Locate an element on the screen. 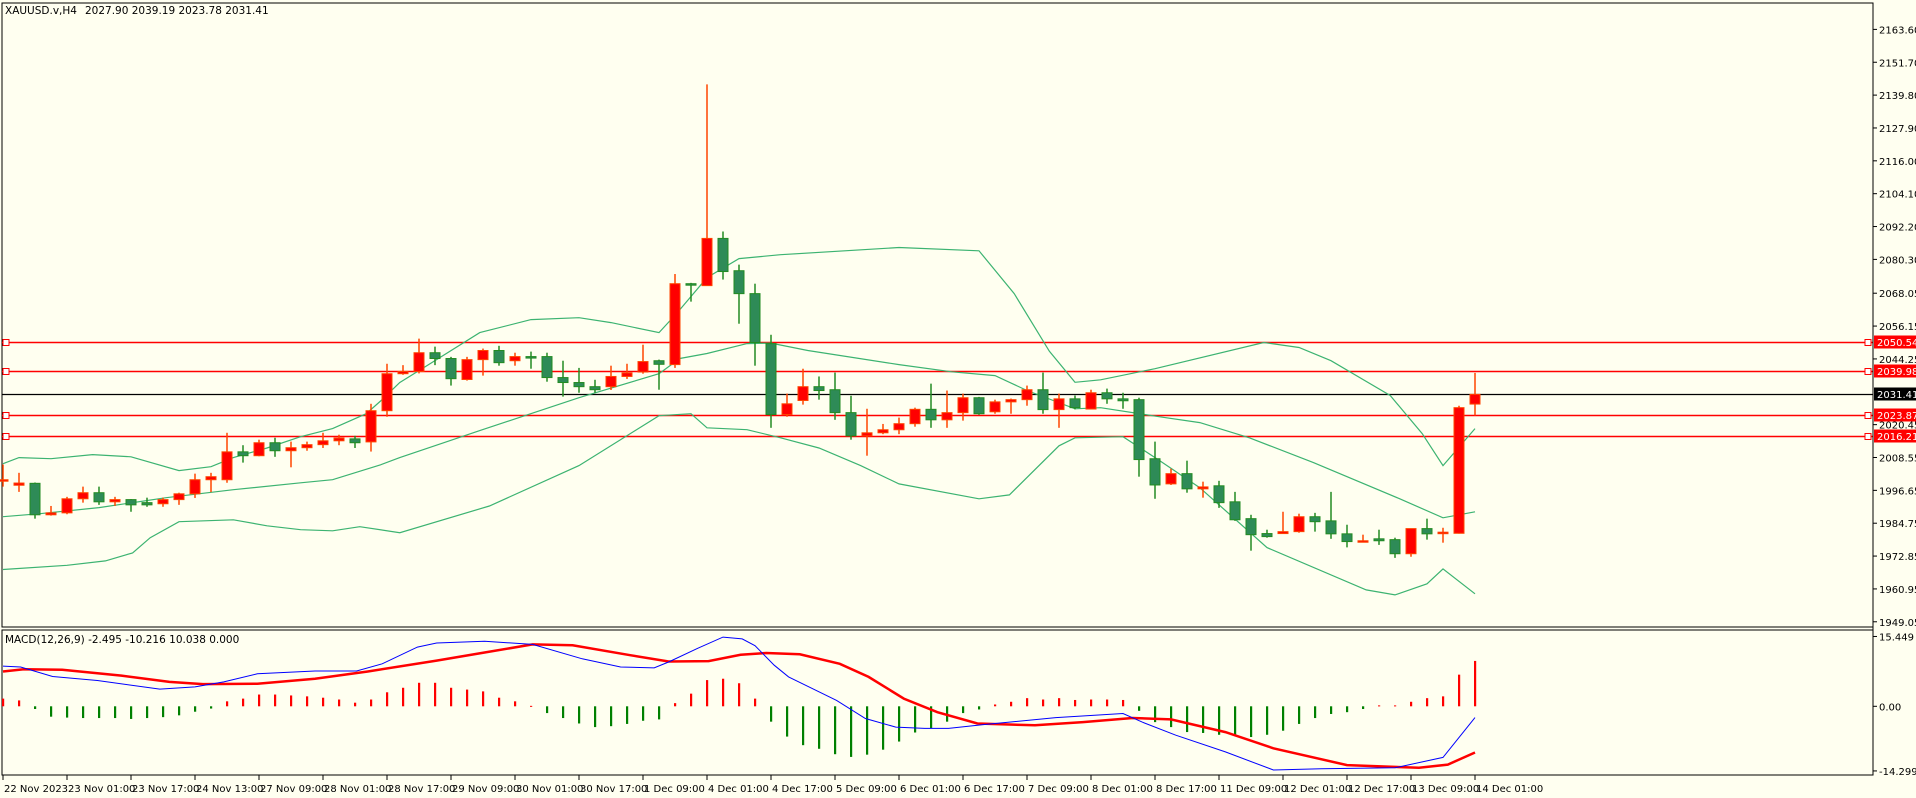 The height and width of the screenshot is (798, 1916). time-tick-label: 6 Dec 01:00 is located at coordinates (930, 789).